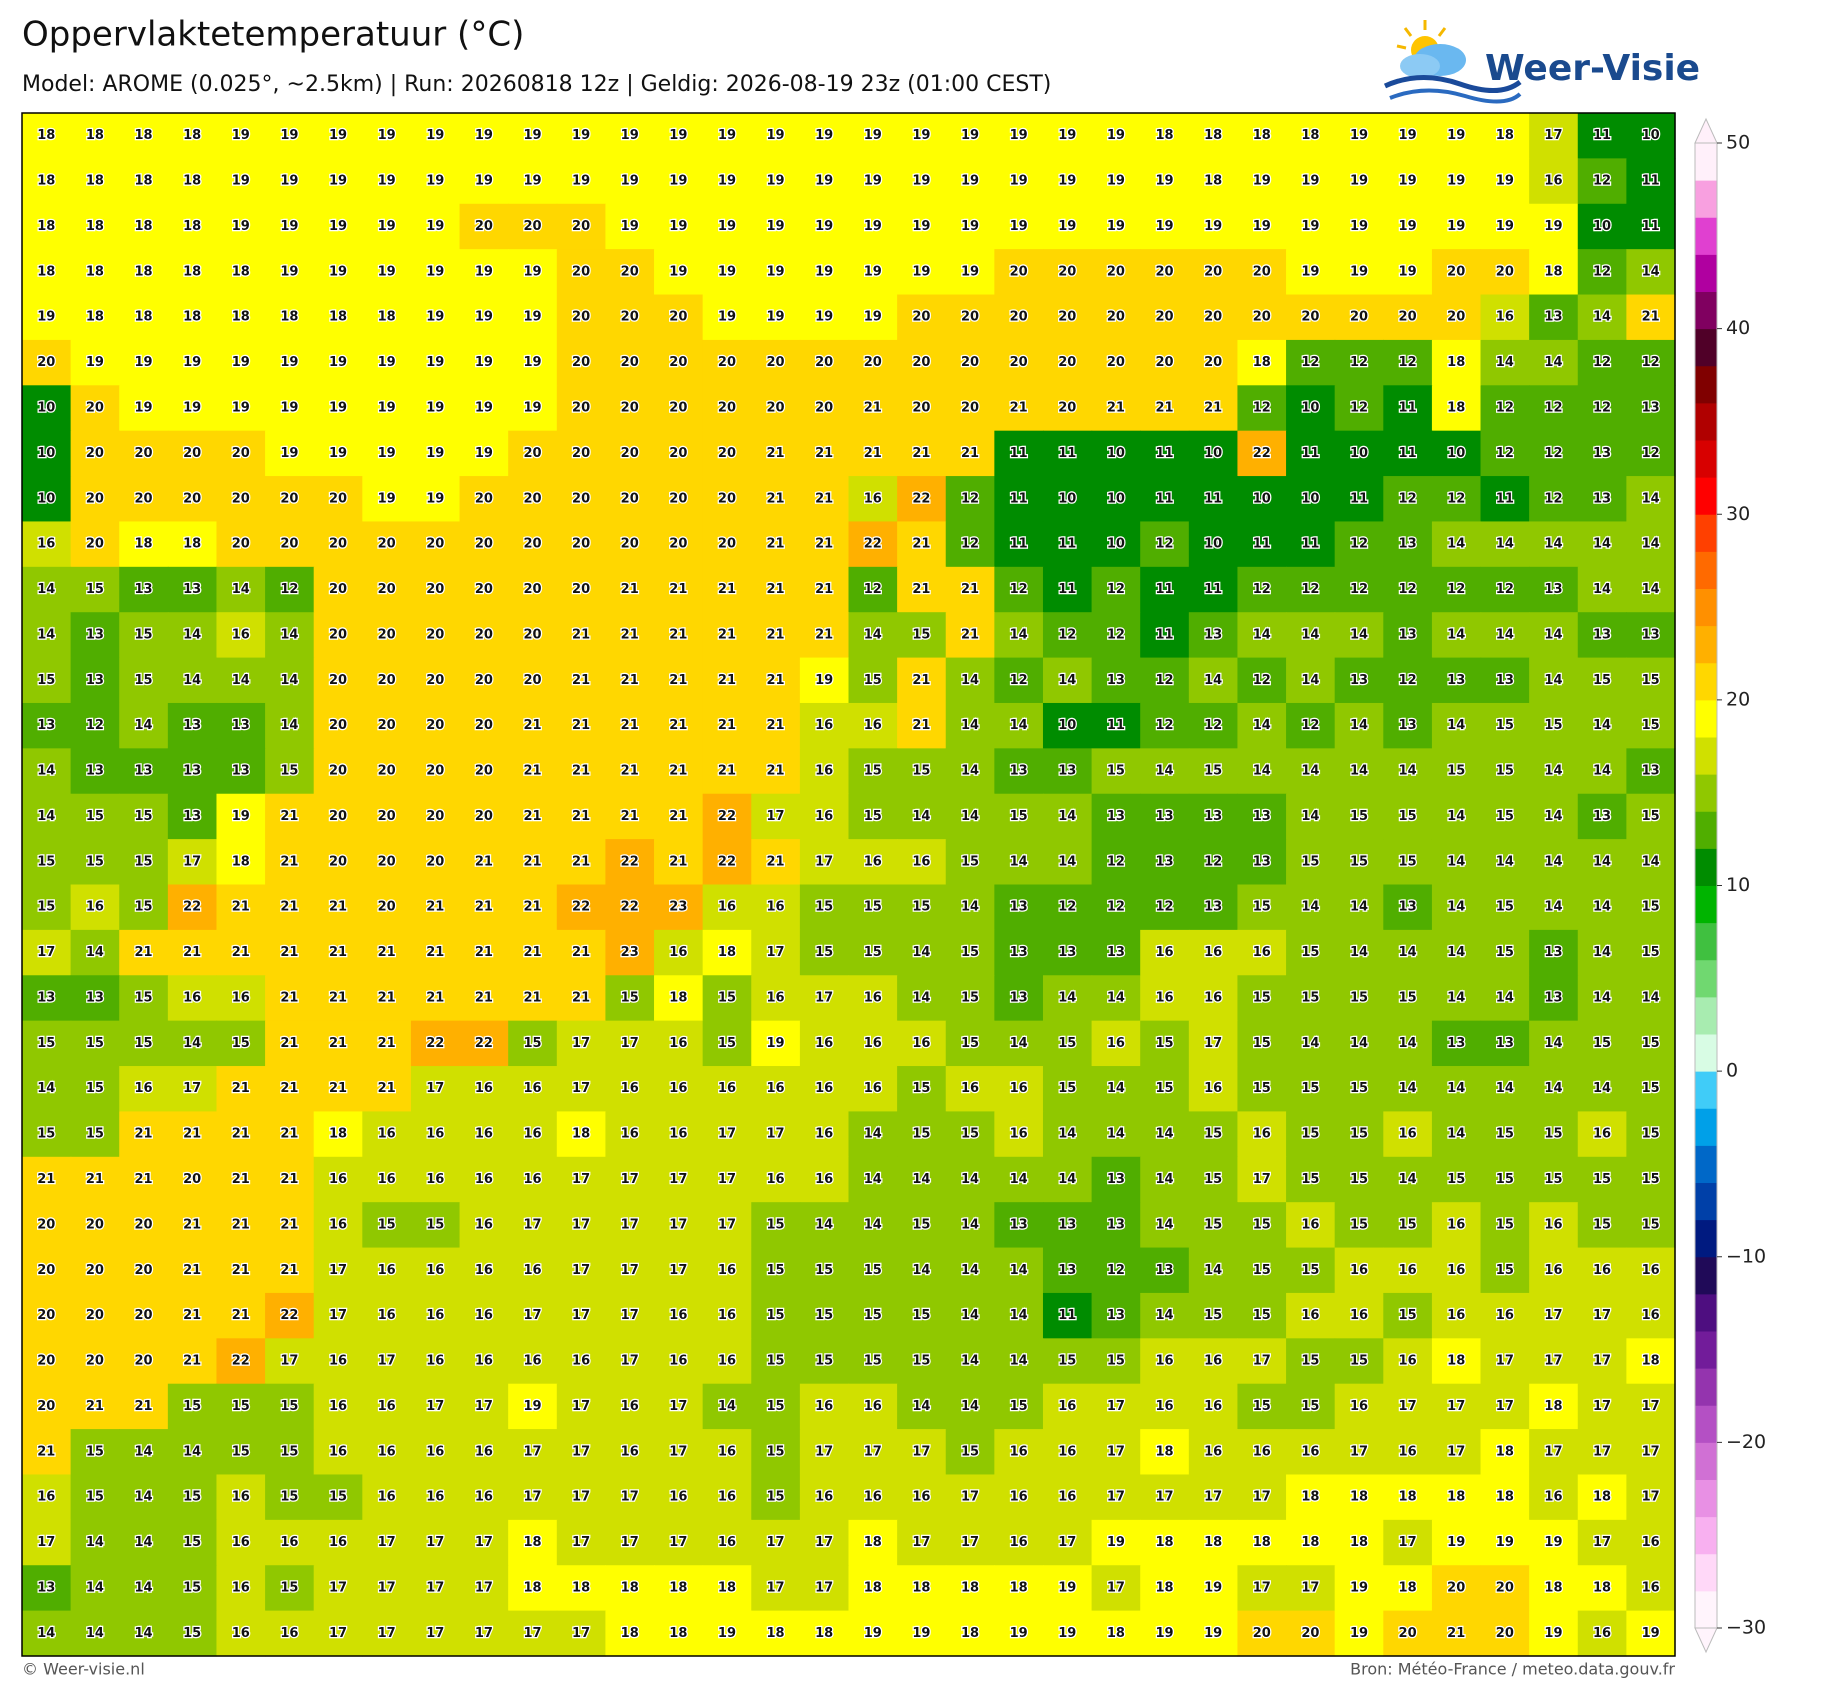  Describe the element at coordinates (970, 1633) in the screenshot. I see `temperature-label: 18` at that location.